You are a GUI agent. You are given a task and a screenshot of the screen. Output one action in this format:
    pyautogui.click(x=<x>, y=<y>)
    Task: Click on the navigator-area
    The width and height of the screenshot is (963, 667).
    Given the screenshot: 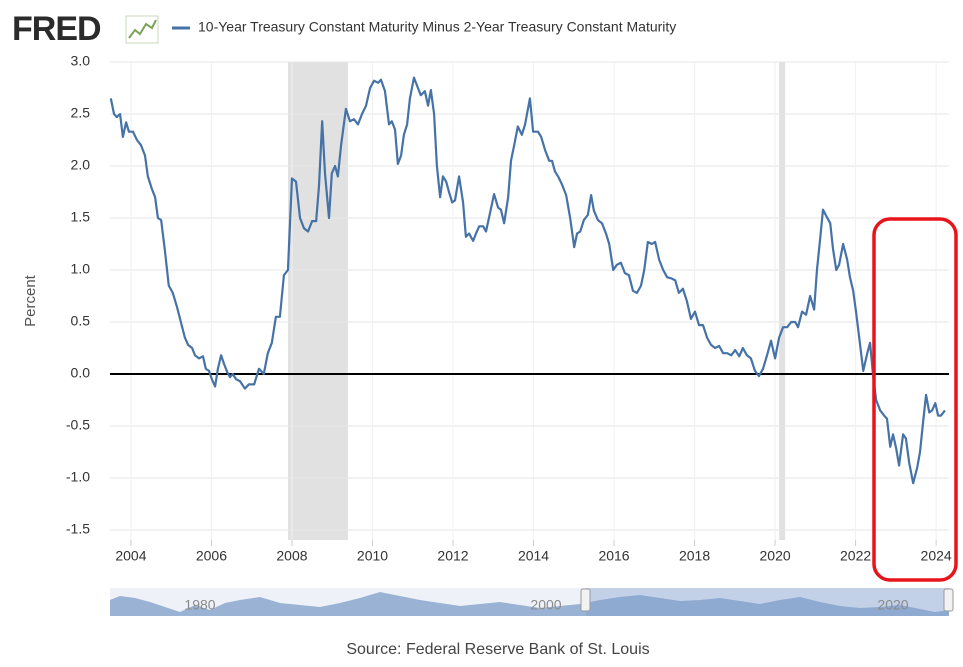 What is the action you would take?
    pyautogui.click(x=529, y=604)
    